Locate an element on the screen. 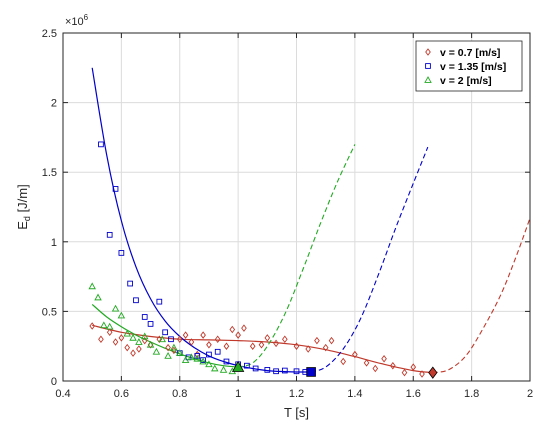 Image resolution: width=550 pixels, height=431 pixels. x-tick-label: 1 is located at coordinates (238, 394).